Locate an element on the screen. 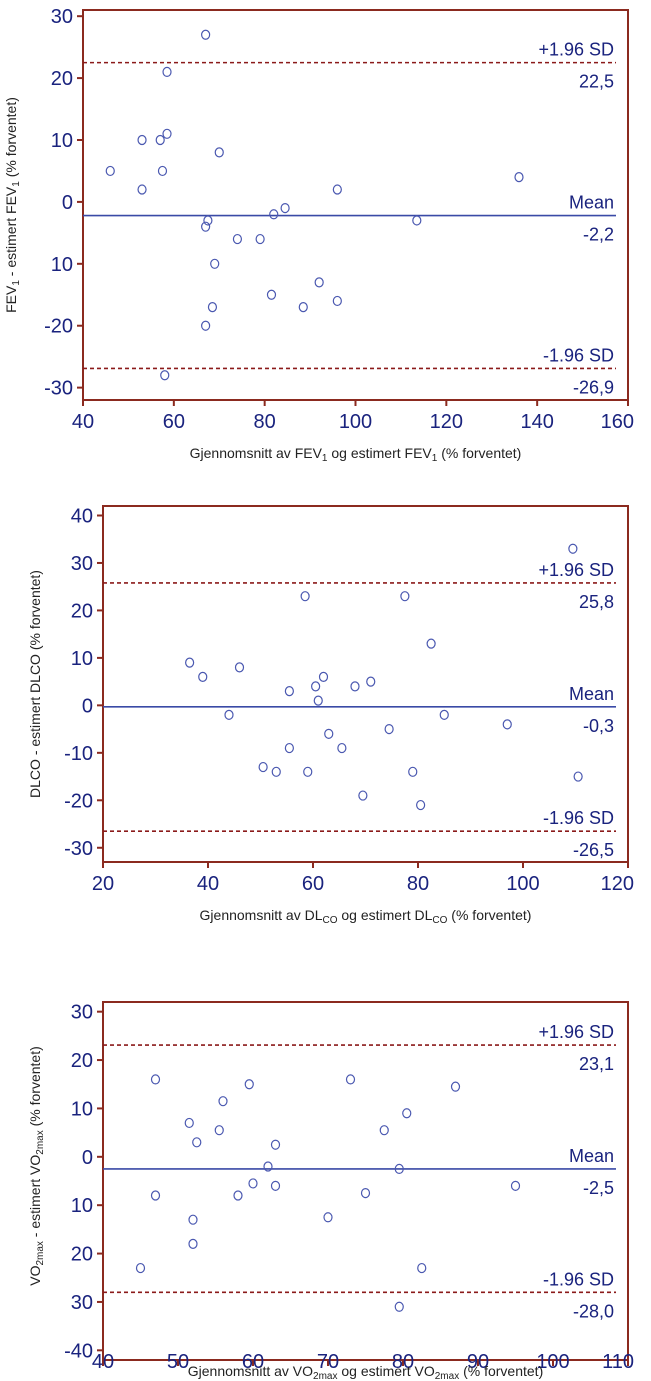  x-axis-label-sub1: 1 is located at coordinates (325, 458).